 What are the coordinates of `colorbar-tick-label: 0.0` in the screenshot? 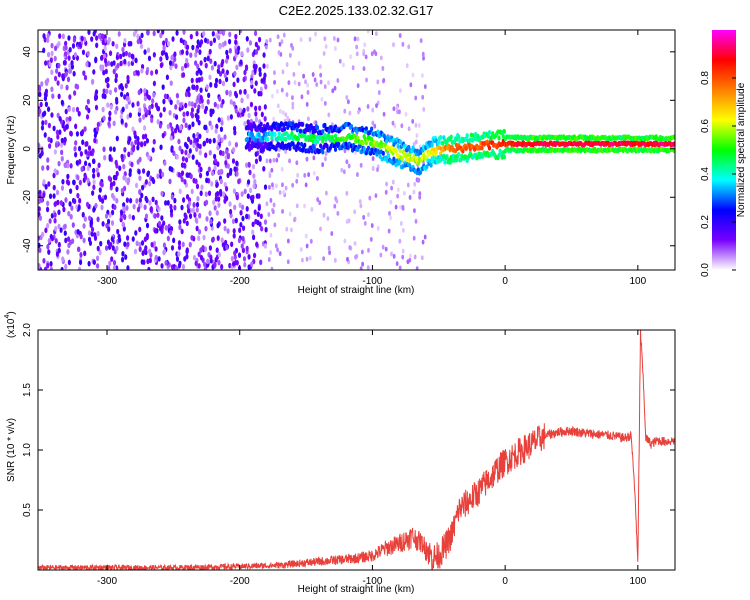 It's located at (705, 270).